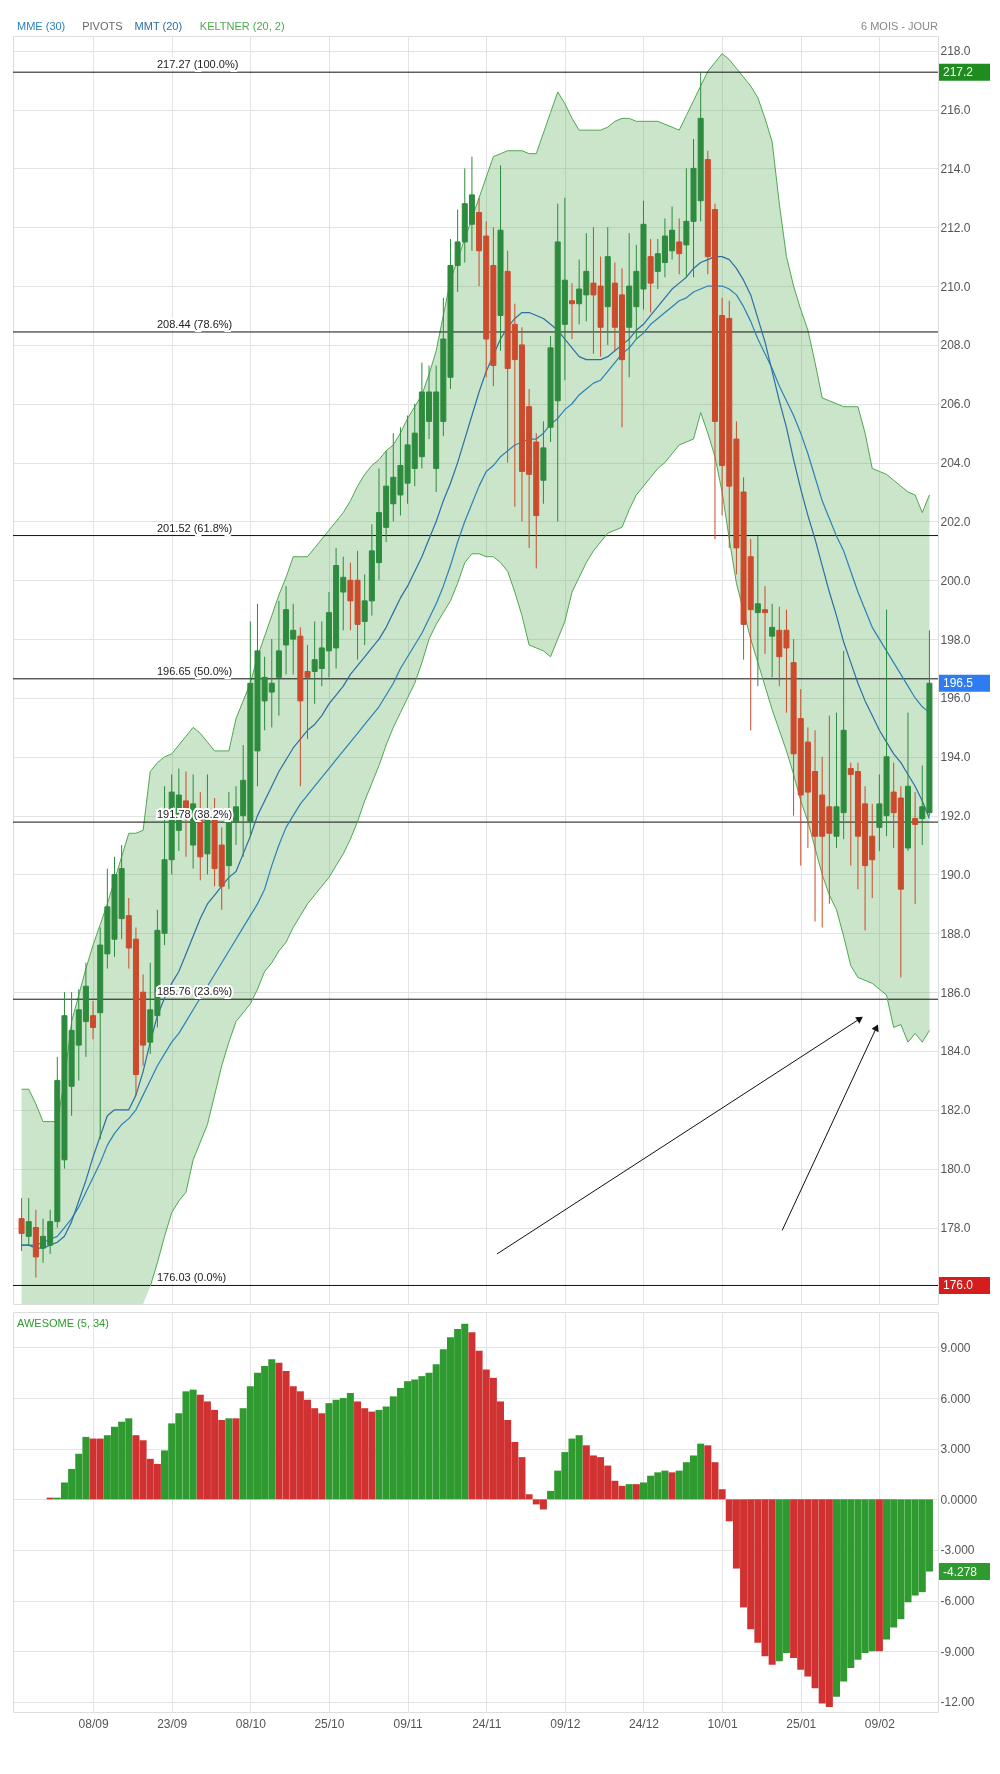  I want to click on y-tick-label: 9.000, so click(955, 1347).